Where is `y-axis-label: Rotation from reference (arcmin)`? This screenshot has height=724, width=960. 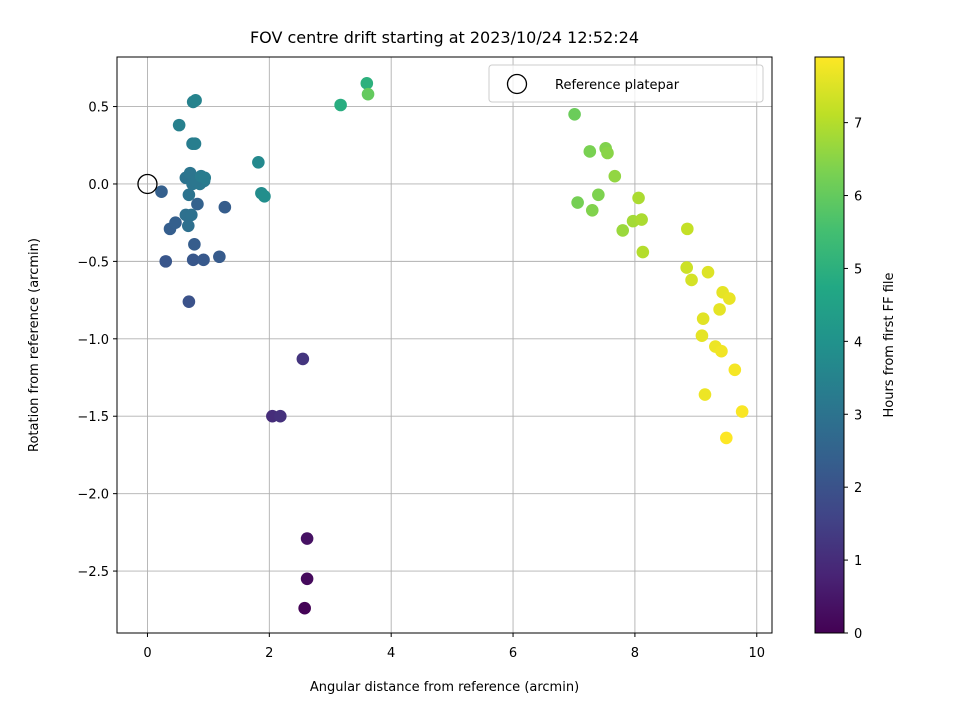 y-axis-label: Rotation from reference (arcmin) is located at coordinates (34, 345).